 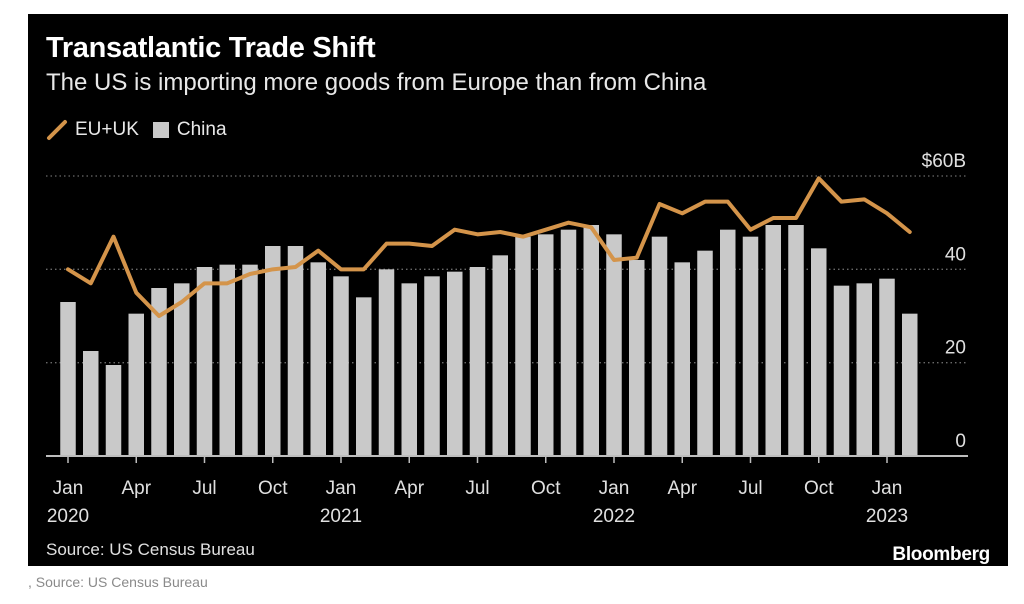 I want to click on image-caption: , Source: US Census Bureau, so click(x=118, y=582).